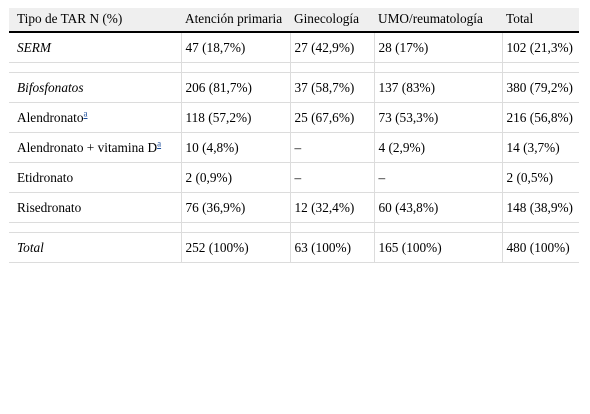 The image size is (590, 414). I want to click on row-label: Total, so click(95, 247).